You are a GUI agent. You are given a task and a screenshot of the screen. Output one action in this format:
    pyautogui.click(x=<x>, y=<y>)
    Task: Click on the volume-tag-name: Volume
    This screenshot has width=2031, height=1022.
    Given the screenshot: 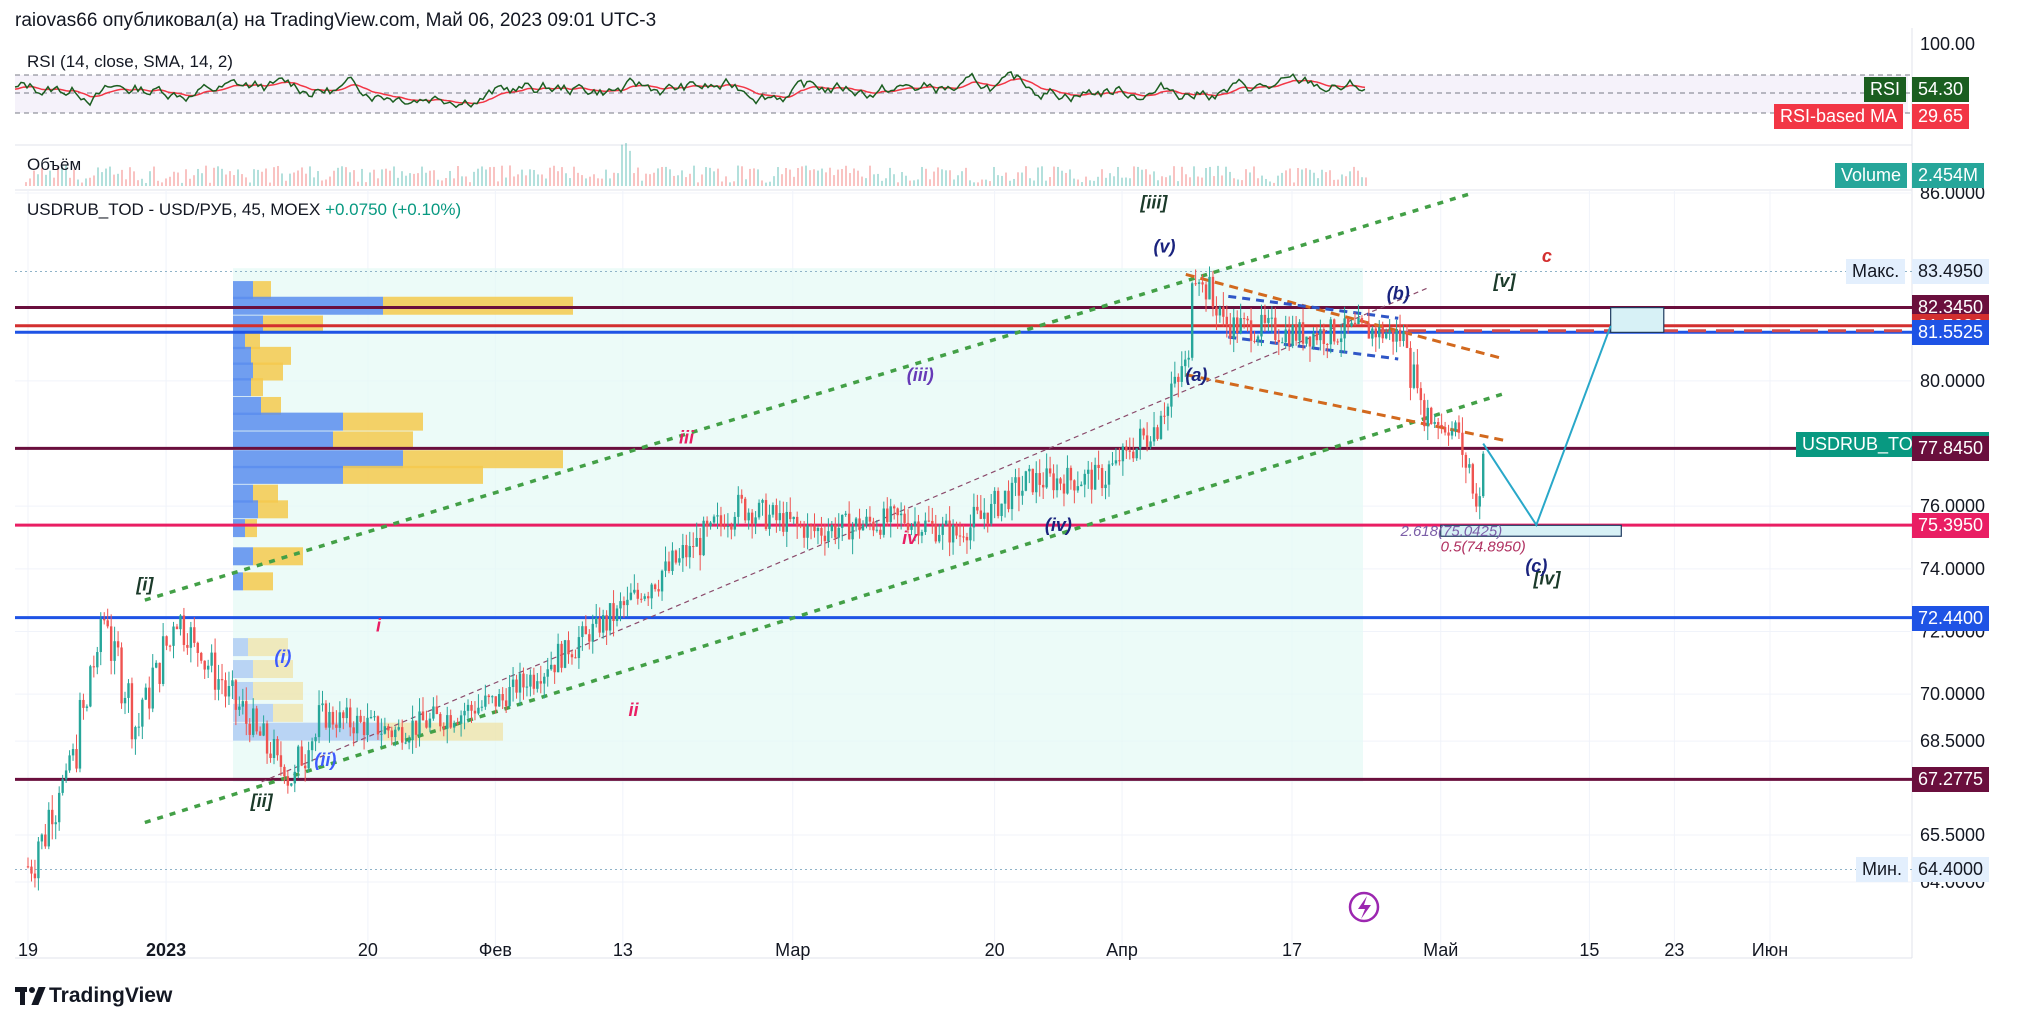 What is the action you would take?
    pyautogui.click(x=1871, y=175)
    